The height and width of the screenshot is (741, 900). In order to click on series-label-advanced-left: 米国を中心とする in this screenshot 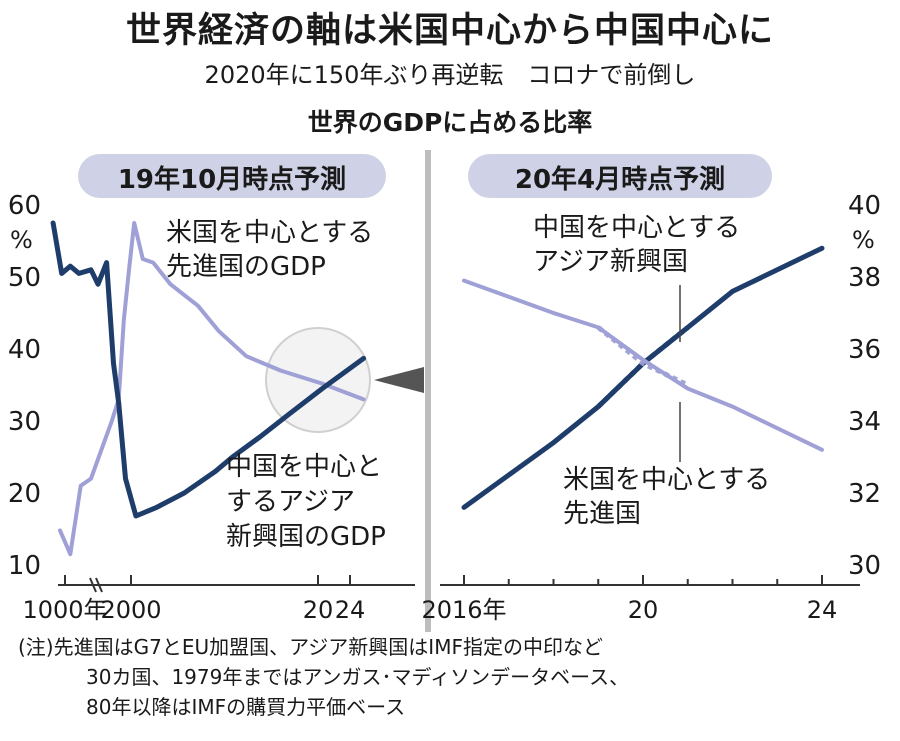, I will do `click(269, 233)`.